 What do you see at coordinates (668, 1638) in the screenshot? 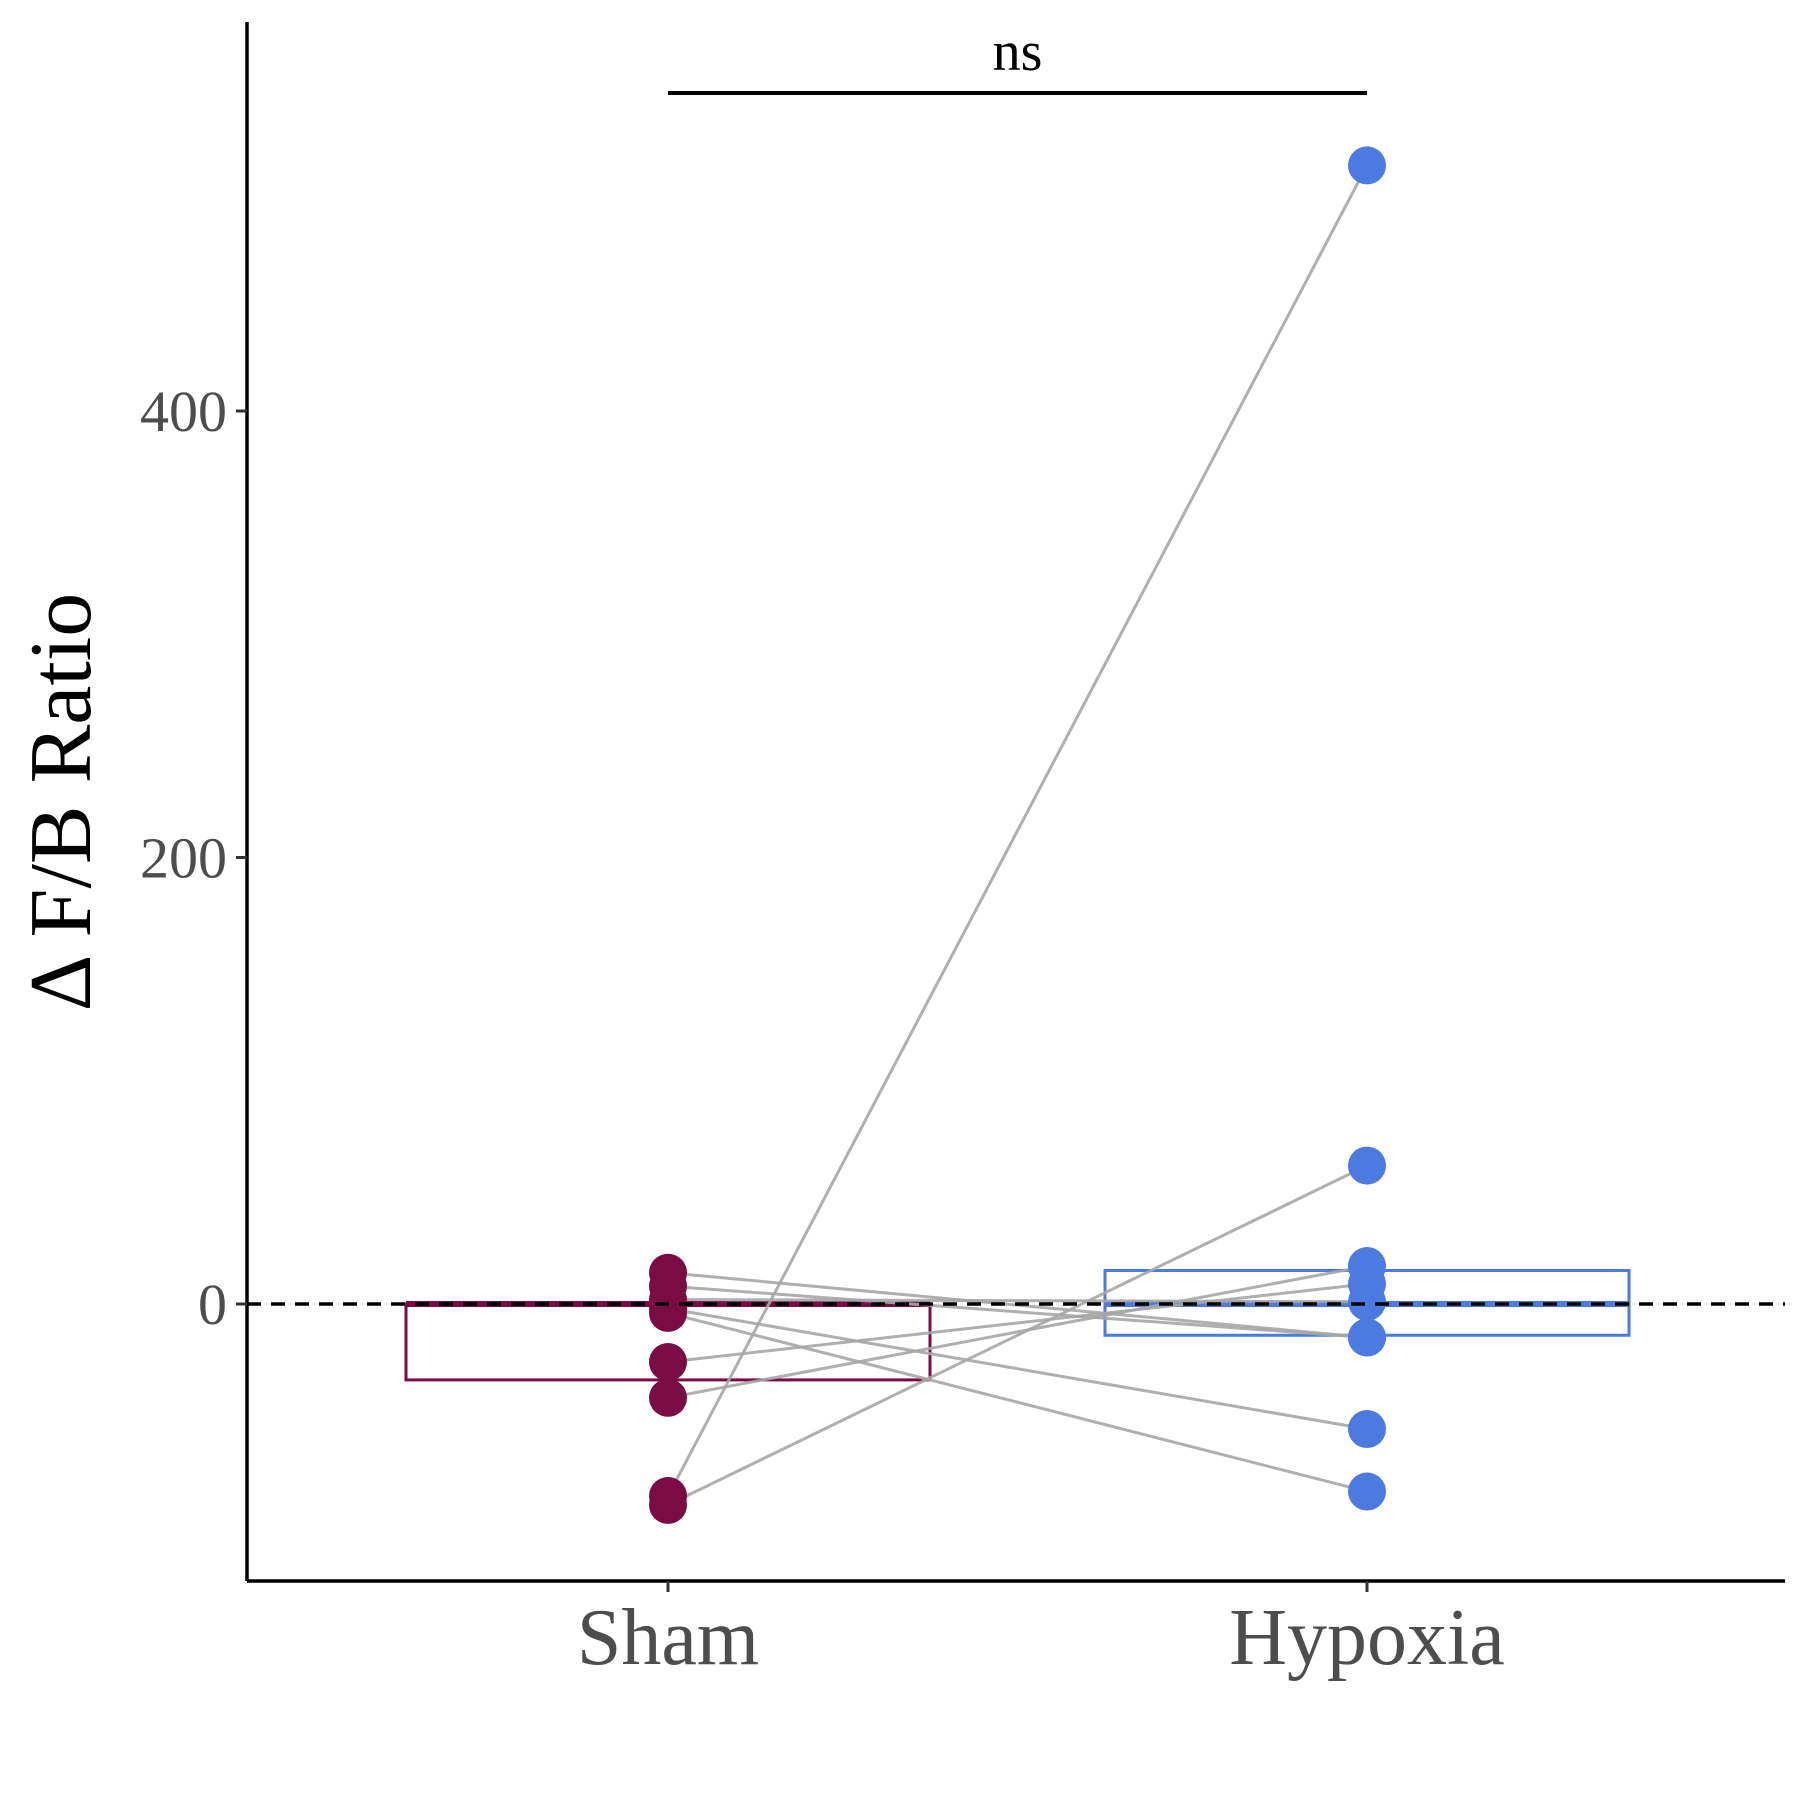
I see `x-tick-label-sham: Sham` at bounding box center [668, 1638].